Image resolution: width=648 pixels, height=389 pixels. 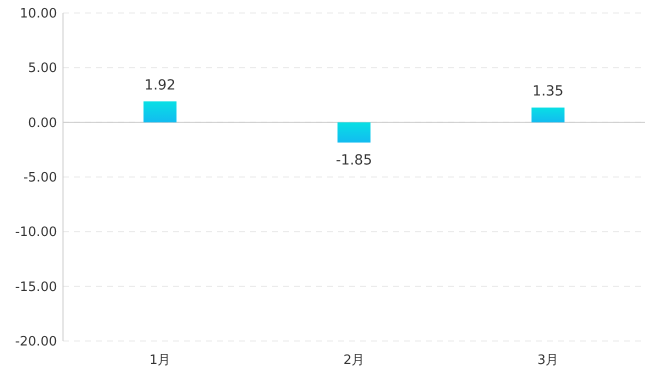 I want to click on data-label: 1.92, so click(x=160, y=85).